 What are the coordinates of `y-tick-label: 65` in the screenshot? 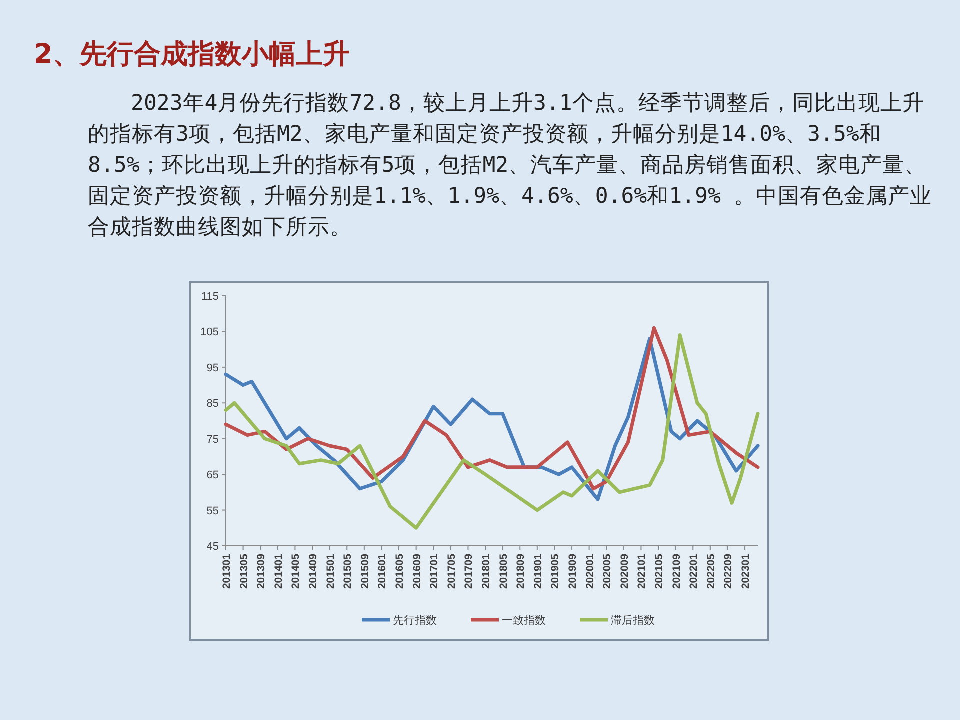 It's located at (212, 476).